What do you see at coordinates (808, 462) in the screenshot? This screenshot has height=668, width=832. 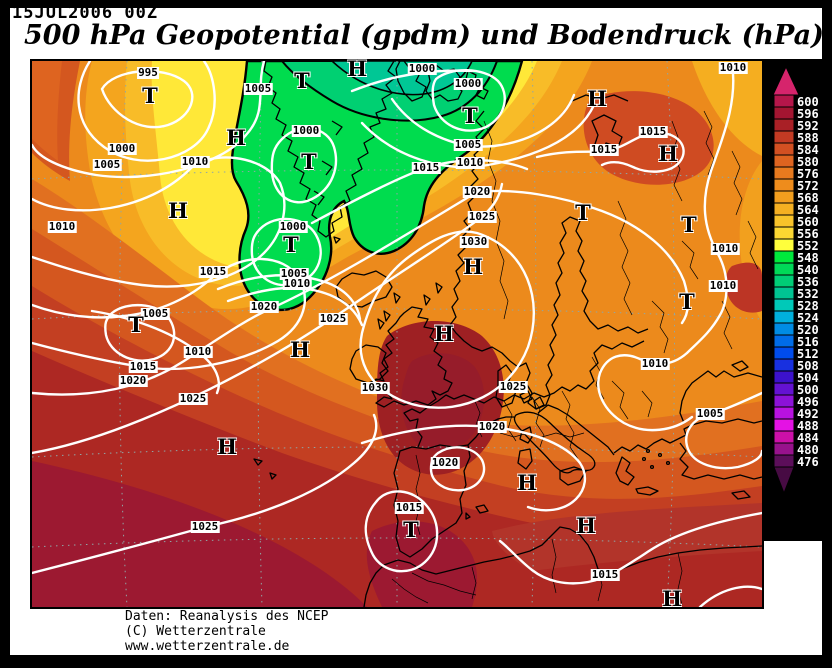 I see `svg-text: 476` at bounding box center [808, 462].